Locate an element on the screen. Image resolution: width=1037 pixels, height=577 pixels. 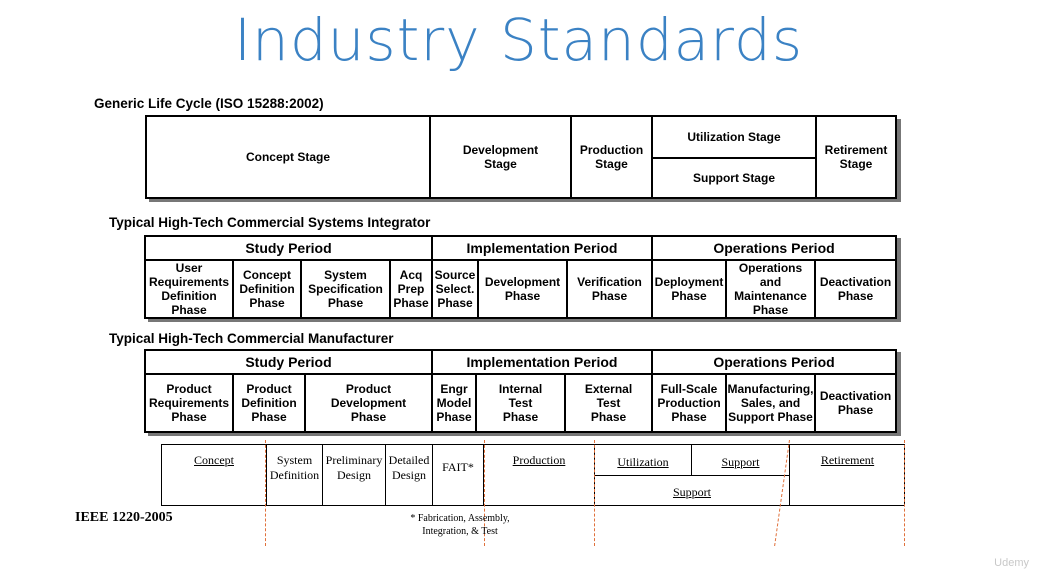
manufacturer-phase: Product Definition Phase is located at coordinates (269, 403).